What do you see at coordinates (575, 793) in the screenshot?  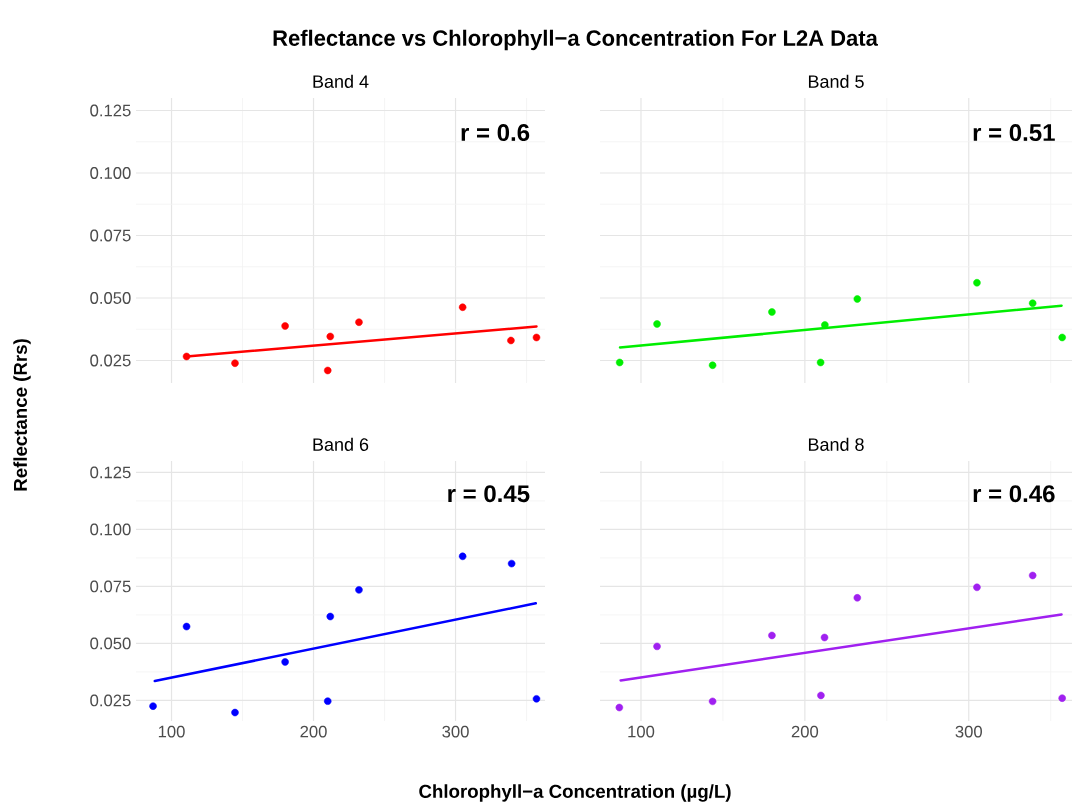 I see `x-axis-title: Chlorophyll−a Concentration (µg/L)` at bounding box center [575, 793].